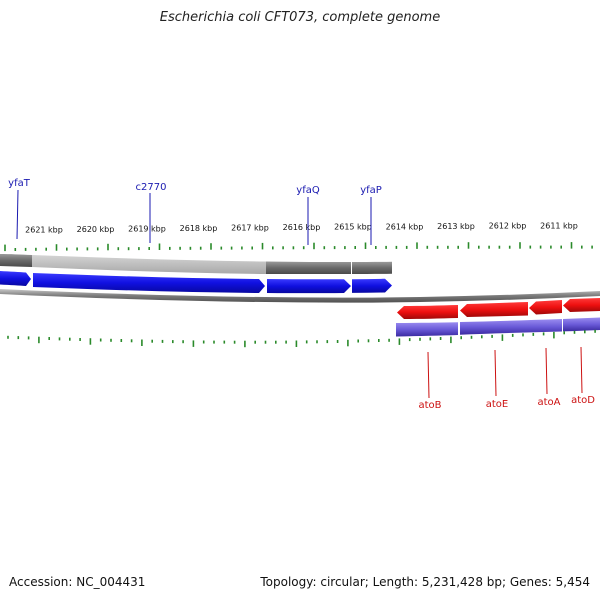  What do you see at coordinates (250, 227) in the screenshot?
I see `tick-label: 2617 kbp` at bounding box center [250, 227].